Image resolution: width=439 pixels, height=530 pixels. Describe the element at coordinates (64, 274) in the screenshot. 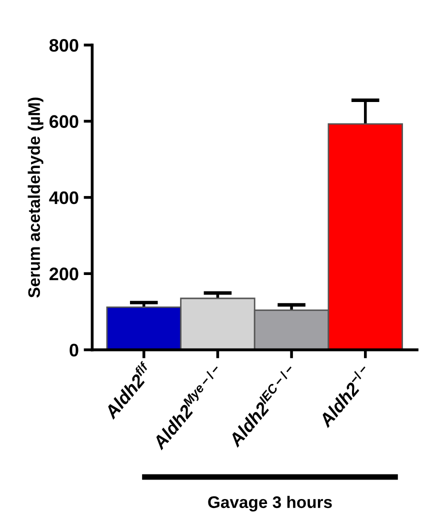

I see `y-tick-label: 200` at that location.